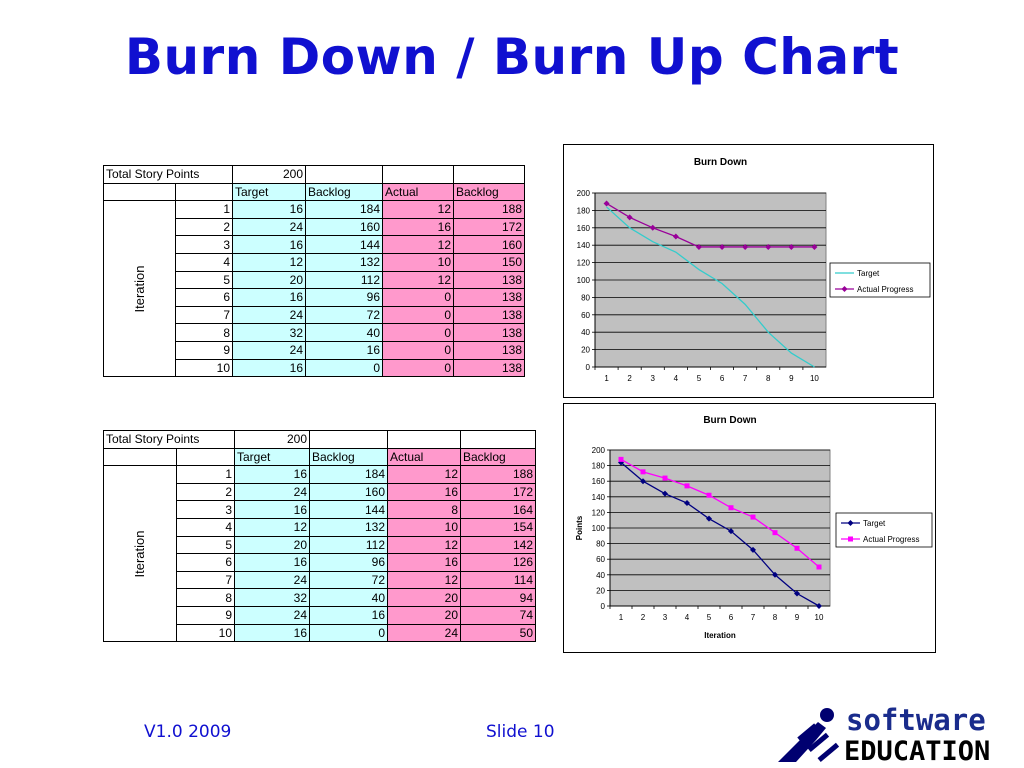 This screenshot has width=1024, height=768. I want to click on x-tick-label: 3, so click(665, 617).